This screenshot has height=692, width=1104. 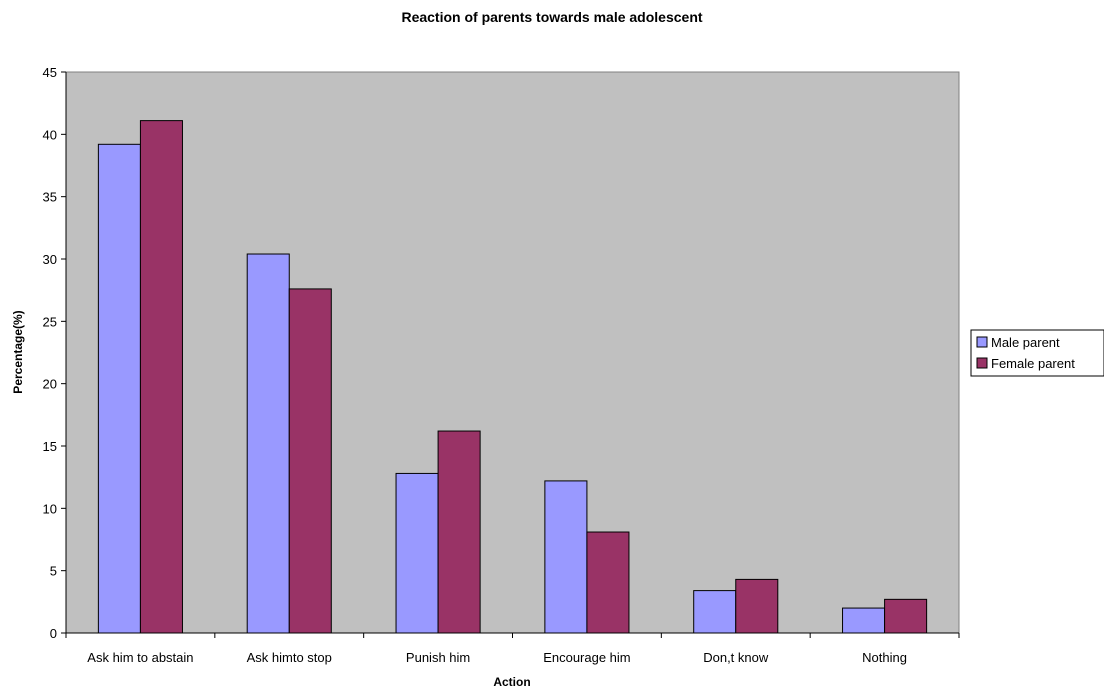 I want to click on legend-box, so click(x=1037, y=353).